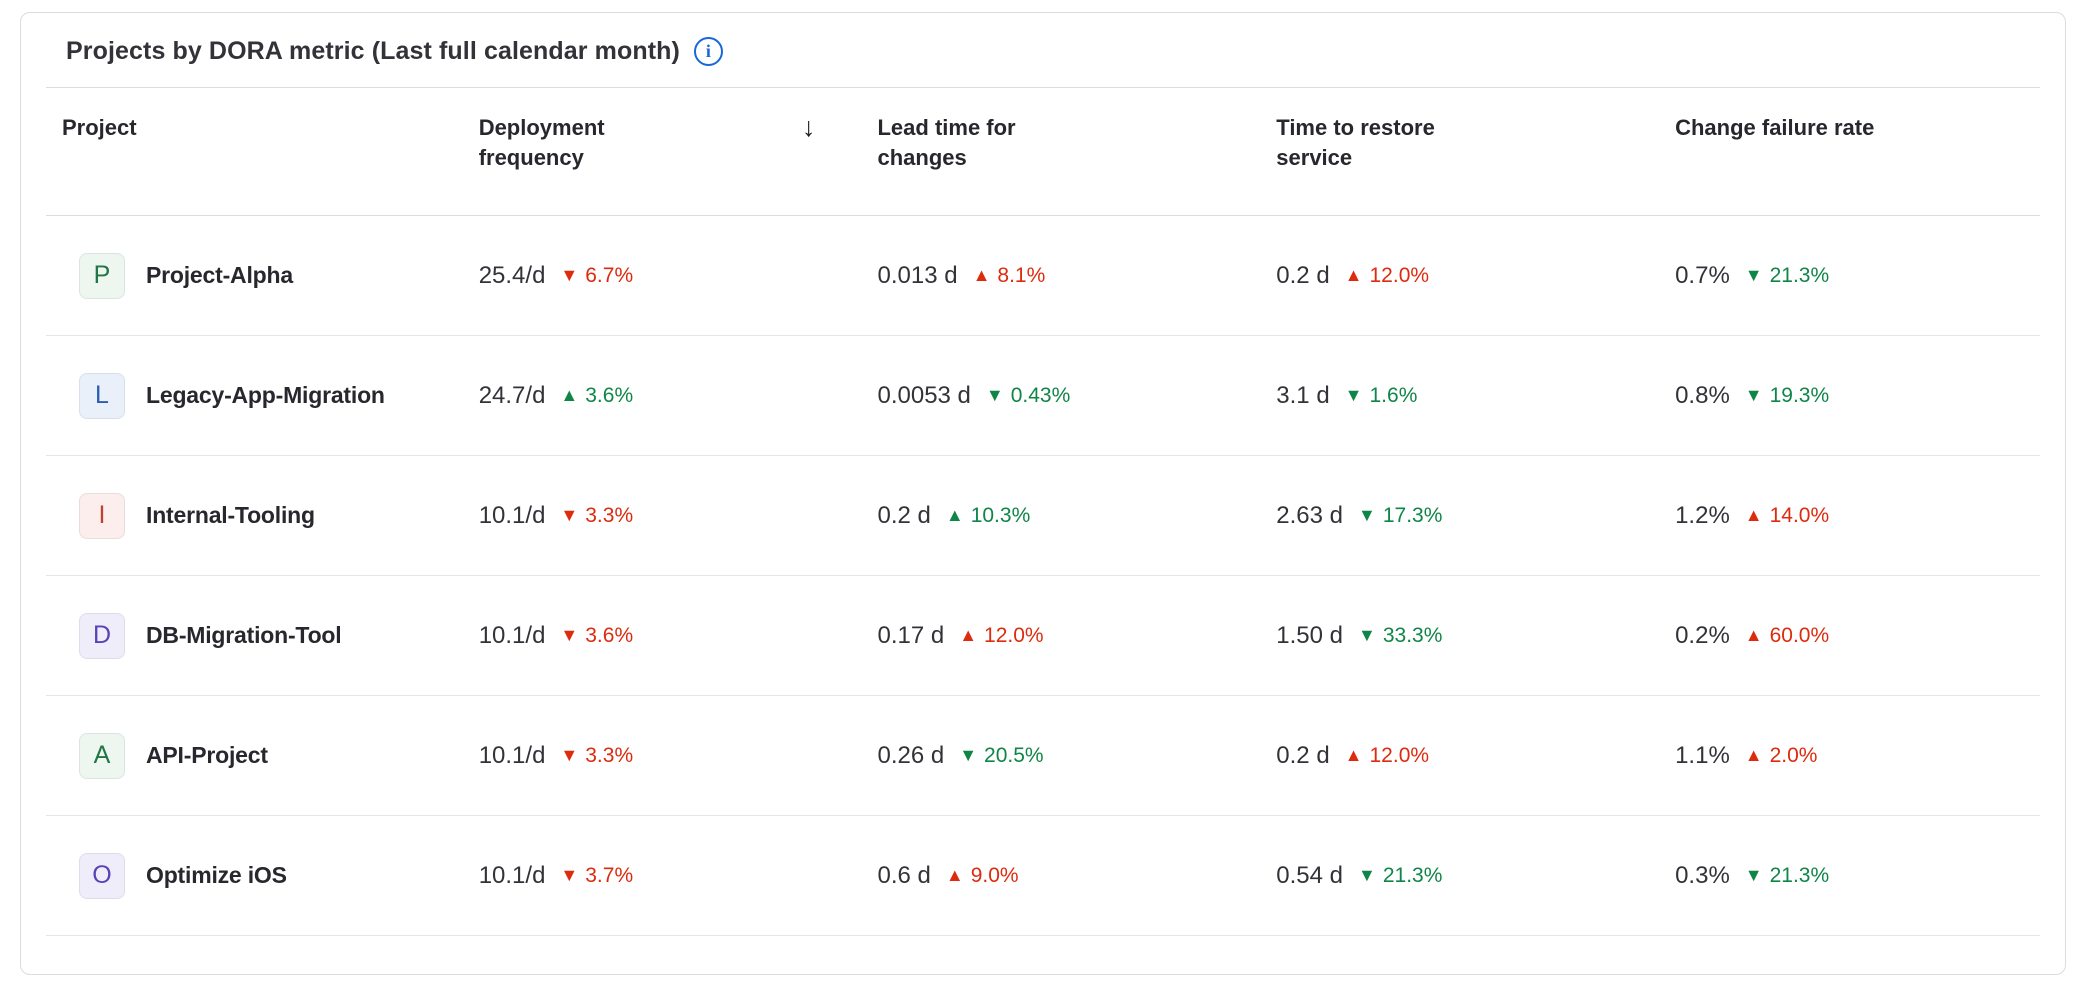 The width and height of the screenshot is (2086, 990). Describe the element at coordinates (102, 875) in the screenshot. I see `project-avatar: O` at that location.